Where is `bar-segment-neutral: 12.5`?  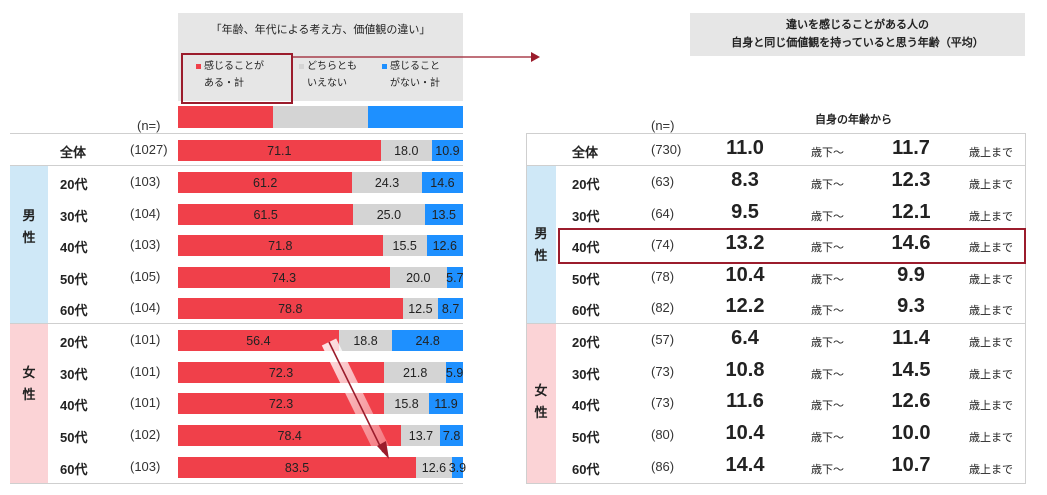 bar-segment-neutral: 12.5 is located at coordinates (420, 308).